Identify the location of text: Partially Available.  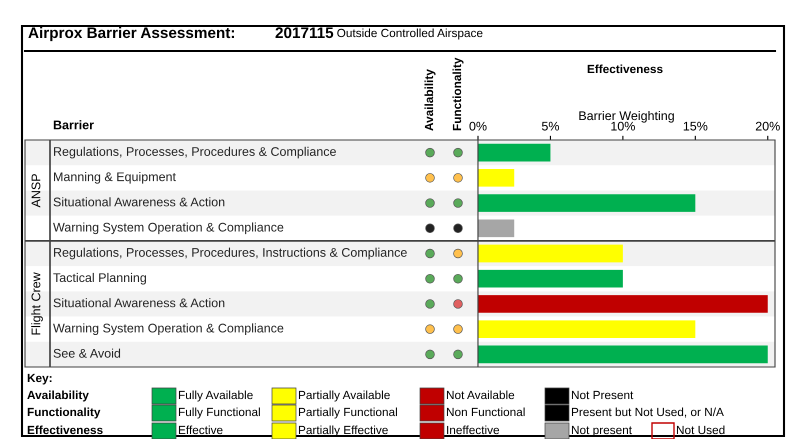
(344, 396).